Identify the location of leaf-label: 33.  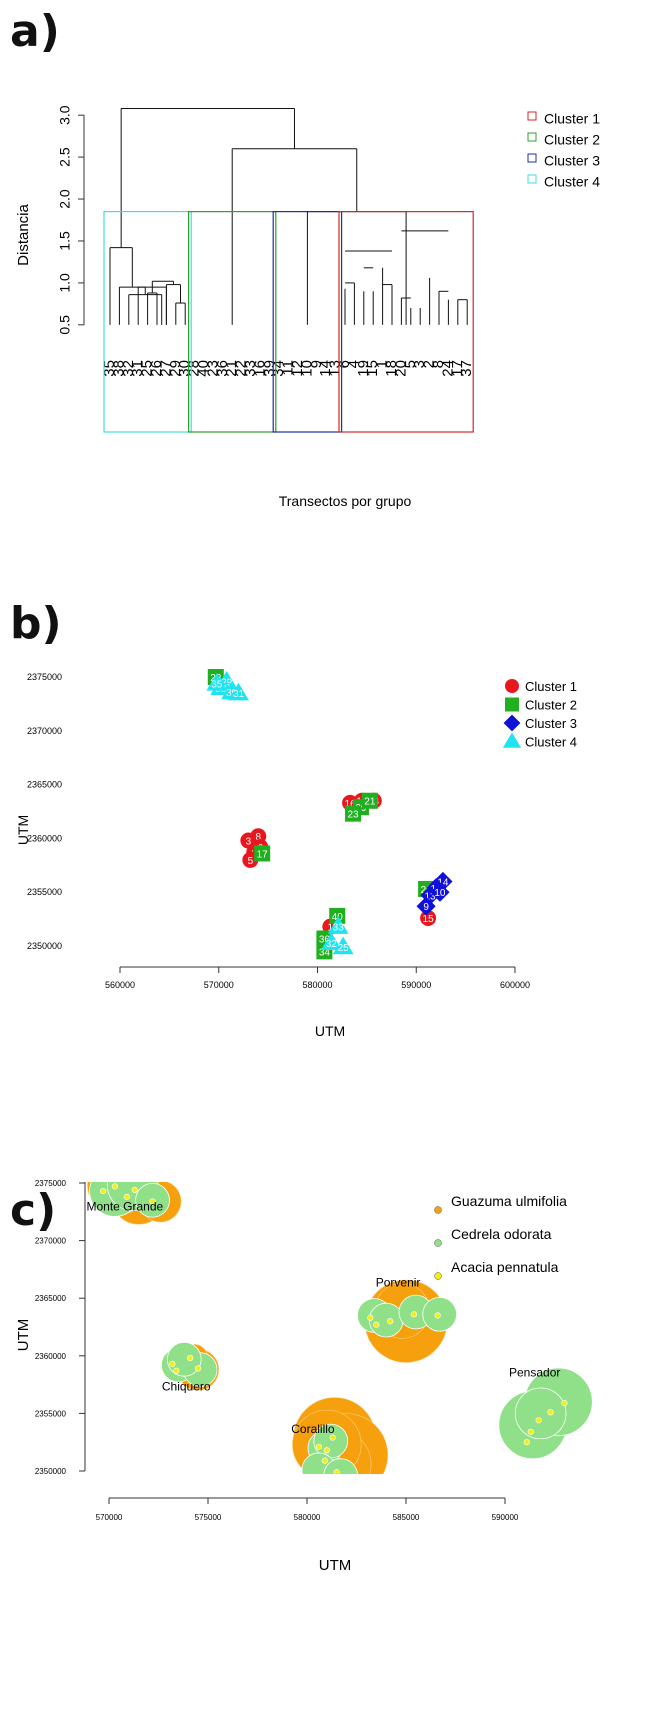
(250, 368).